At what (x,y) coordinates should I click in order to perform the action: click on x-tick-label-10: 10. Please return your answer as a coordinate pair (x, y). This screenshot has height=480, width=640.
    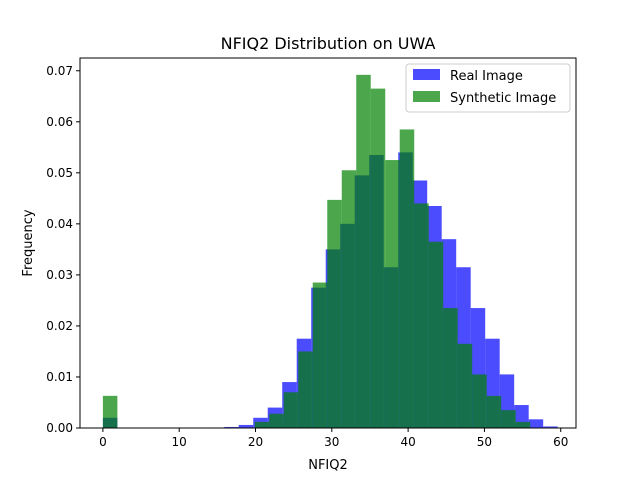
    Looking at the image, I should click on (179, 442).